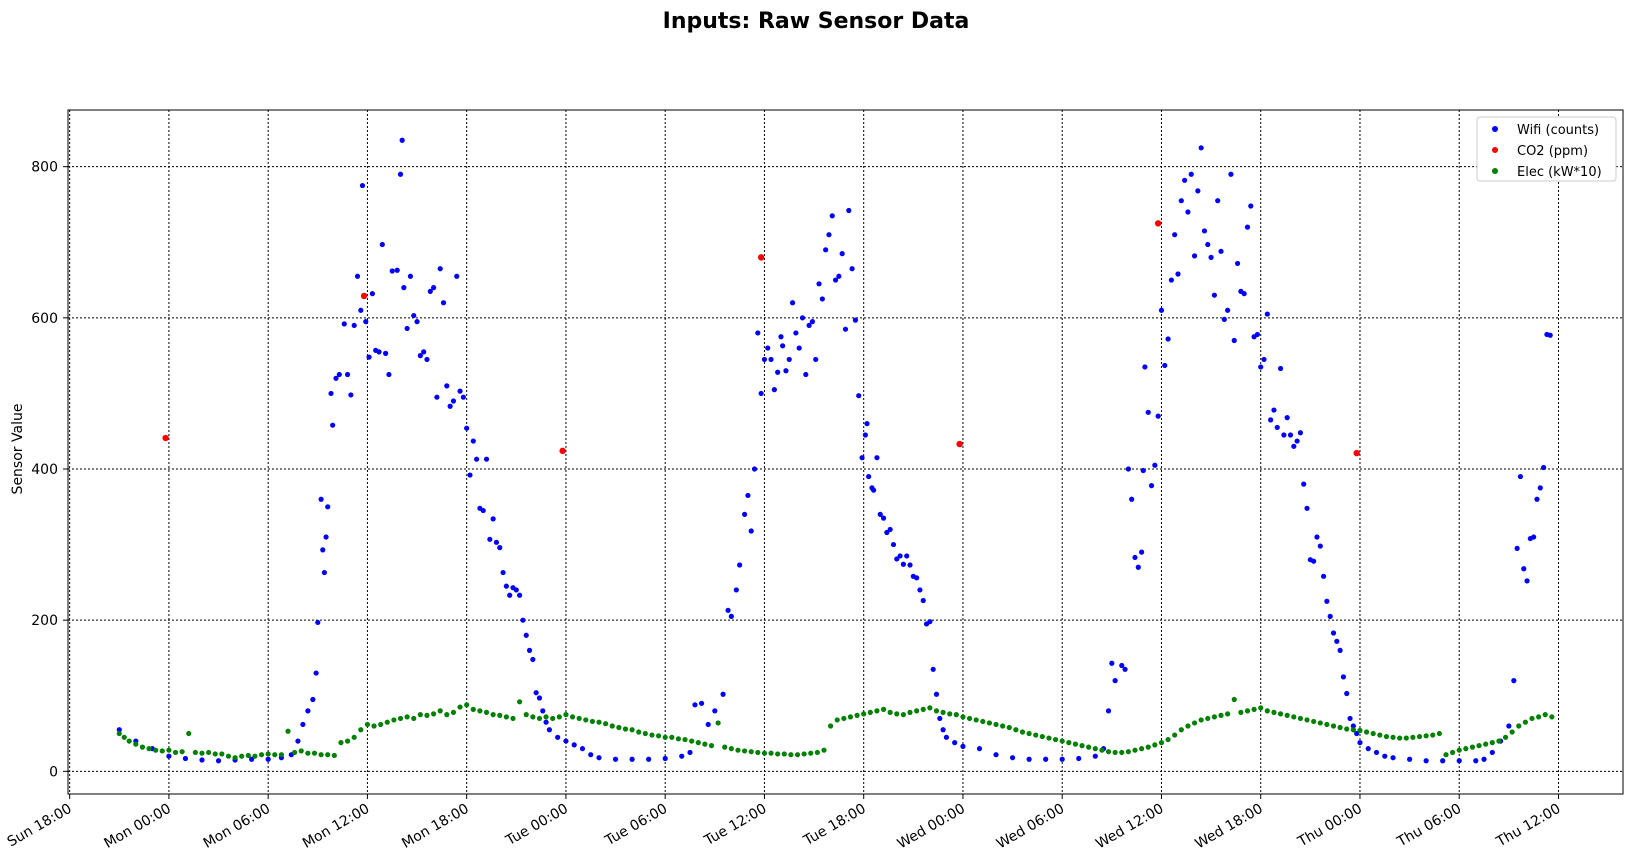 This screenshot has height=864, width=1633. Describe the element at coordinates (44, 621) in the screenshot. I see `y-tick-label: 200` at that location.